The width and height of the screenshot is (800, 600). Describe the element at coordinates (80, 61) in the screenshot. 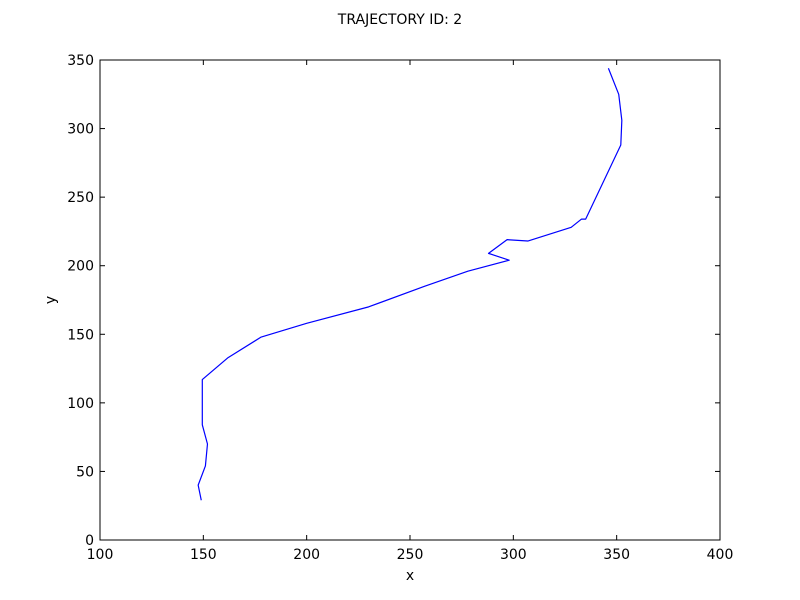

I see `y-tick-label: 350` at that location.